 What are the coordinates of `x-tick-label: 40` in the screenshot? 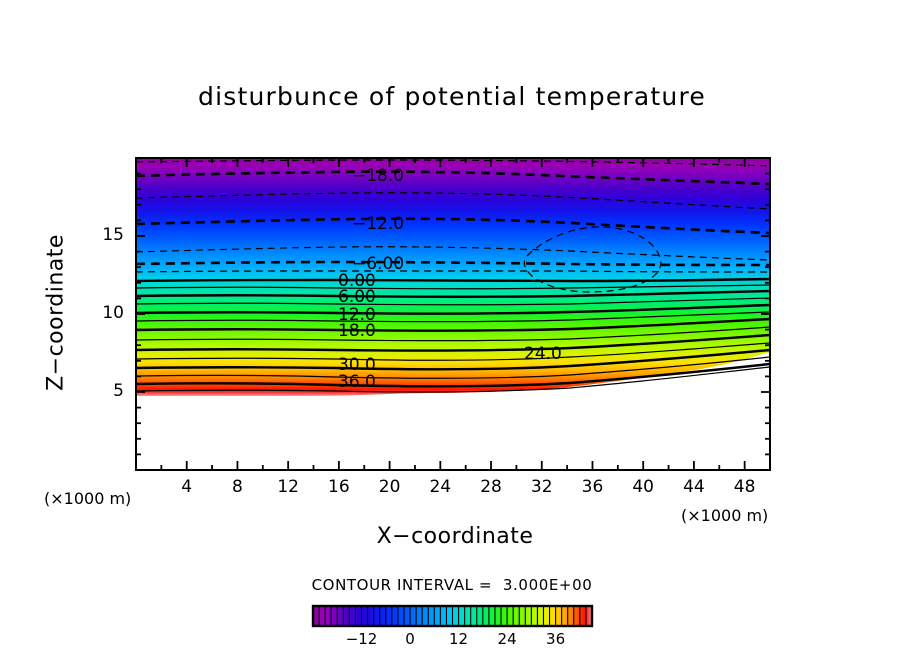 It's located at (643, 487).